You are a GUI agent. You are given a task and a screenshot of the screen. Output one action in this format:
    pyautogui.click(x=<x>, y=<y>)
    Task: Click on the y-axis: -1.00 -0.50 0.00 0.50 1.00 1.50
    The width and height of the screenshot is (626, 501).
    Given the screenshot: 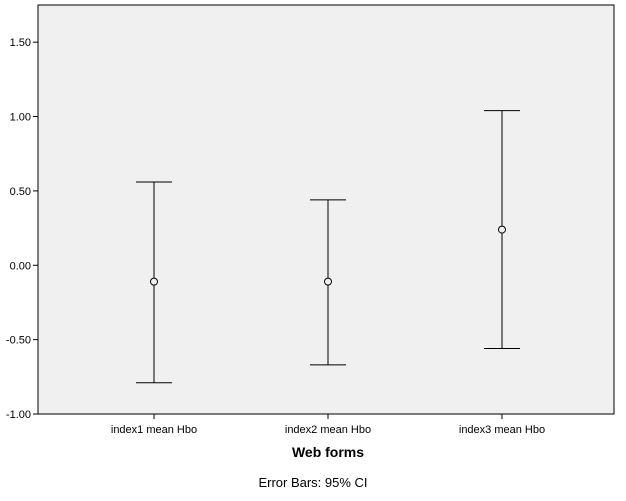 What is the action you would take?
    pyautogui.click(x=22, y=229)
    